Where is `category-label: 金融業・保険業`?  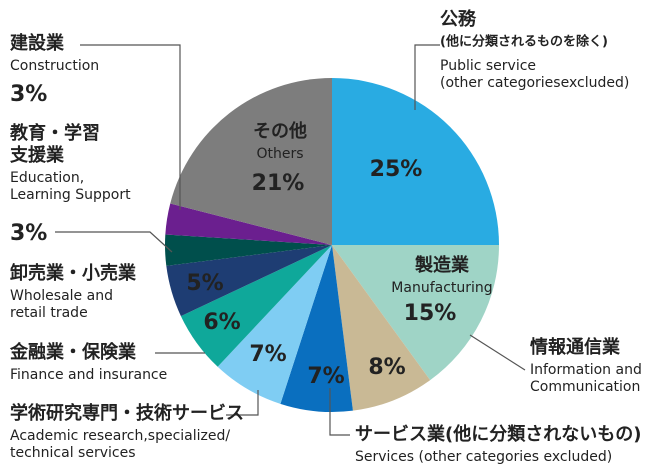 category-label: 金融業・保険業 is located at coordinates (73, 352).